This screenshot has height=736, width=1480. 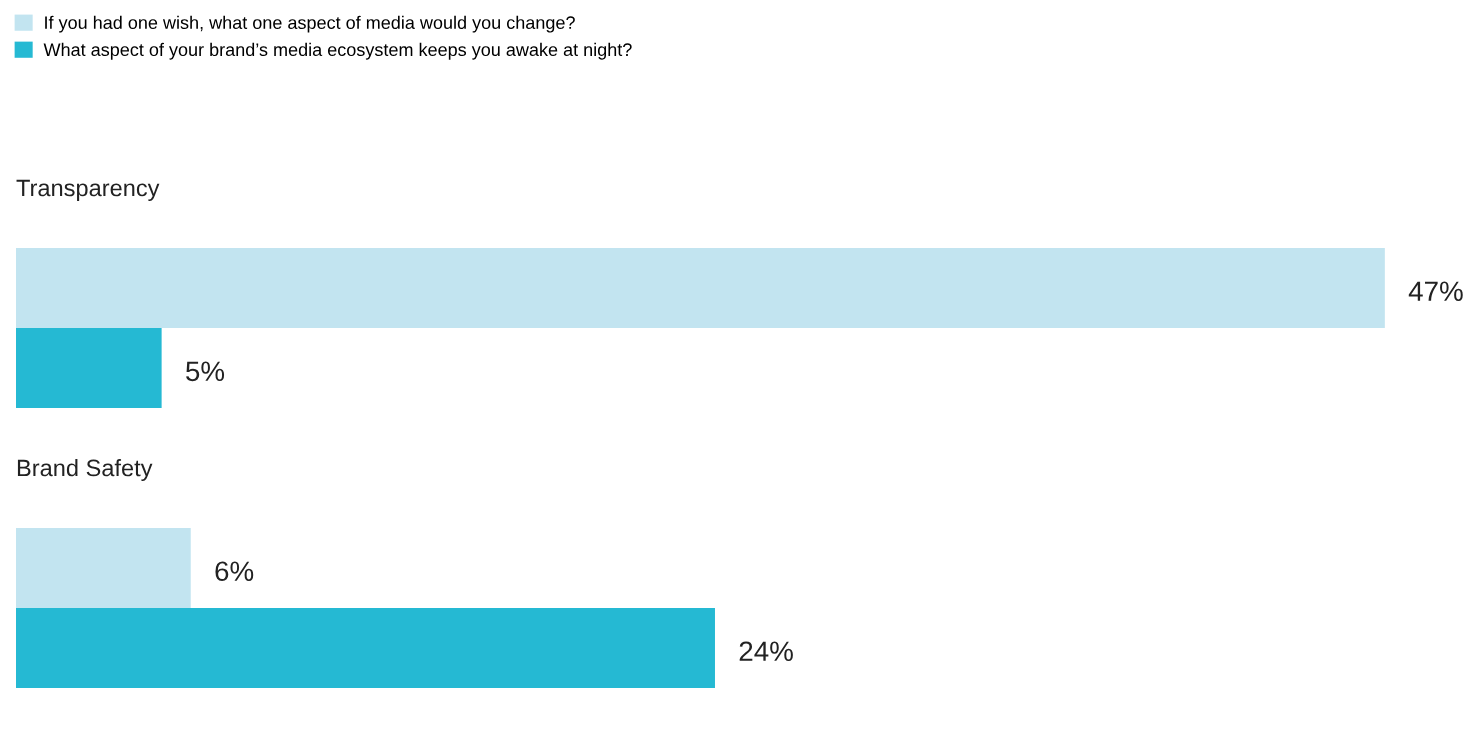 I want to click on data-label: 5%, so click(x=205, y=371).